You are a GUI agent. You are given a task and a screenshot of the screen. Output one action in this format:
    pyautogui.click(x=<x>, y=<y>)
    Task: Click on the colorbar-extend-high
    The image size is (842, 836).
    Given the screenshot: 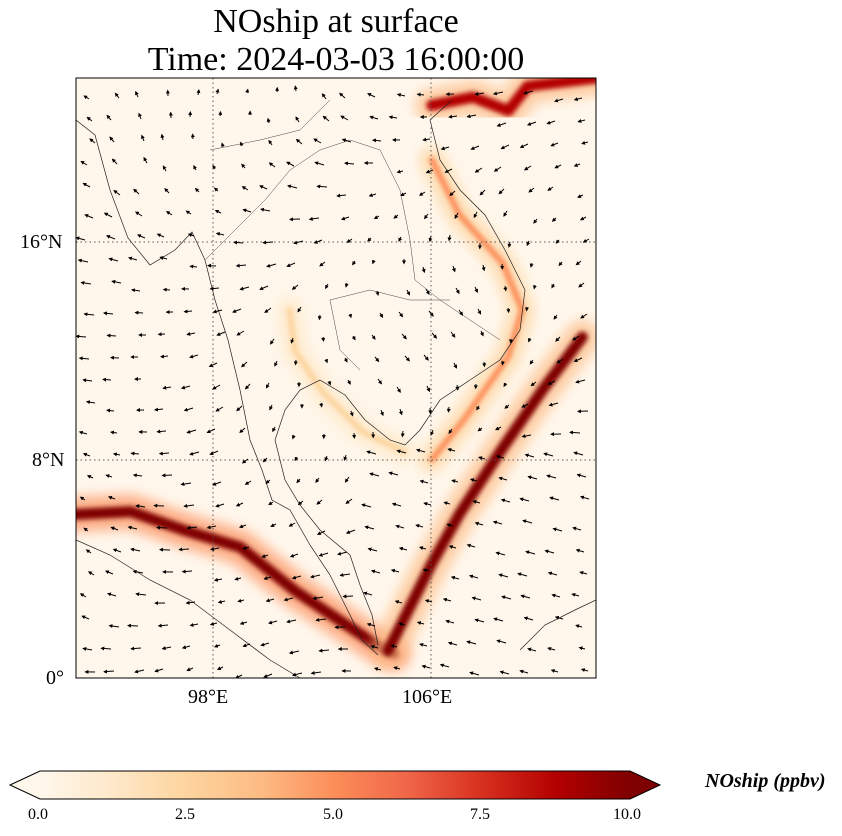 What is the action you would take?
    pyautogui.click(x=645, y=785)
    